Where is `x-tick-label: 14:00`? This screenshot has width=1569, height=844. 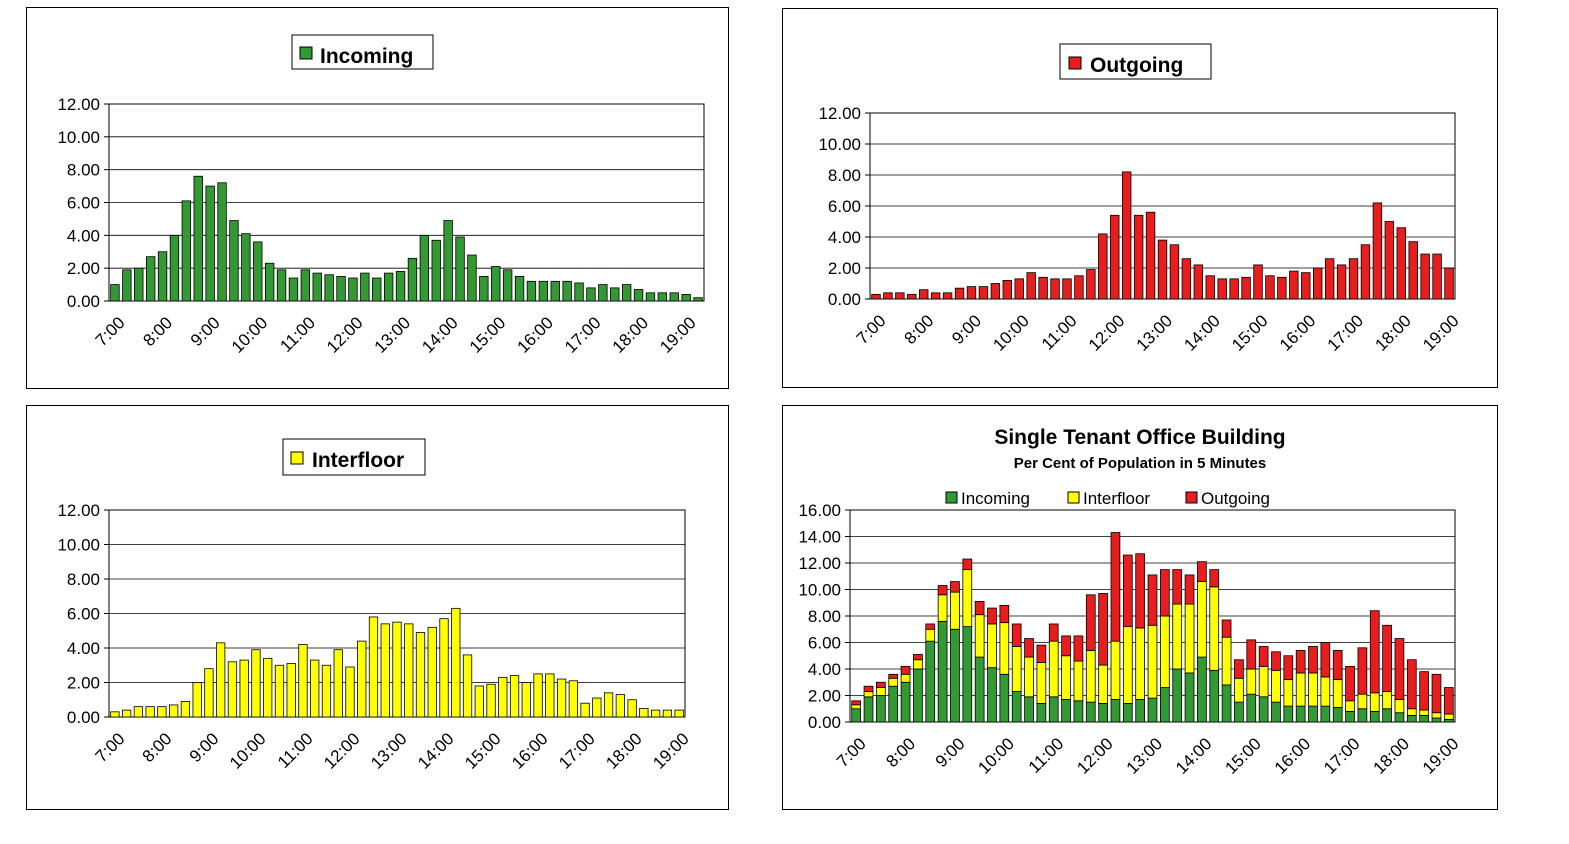 x-tick-label: 14:00 is located at coordinates (1202, 333).